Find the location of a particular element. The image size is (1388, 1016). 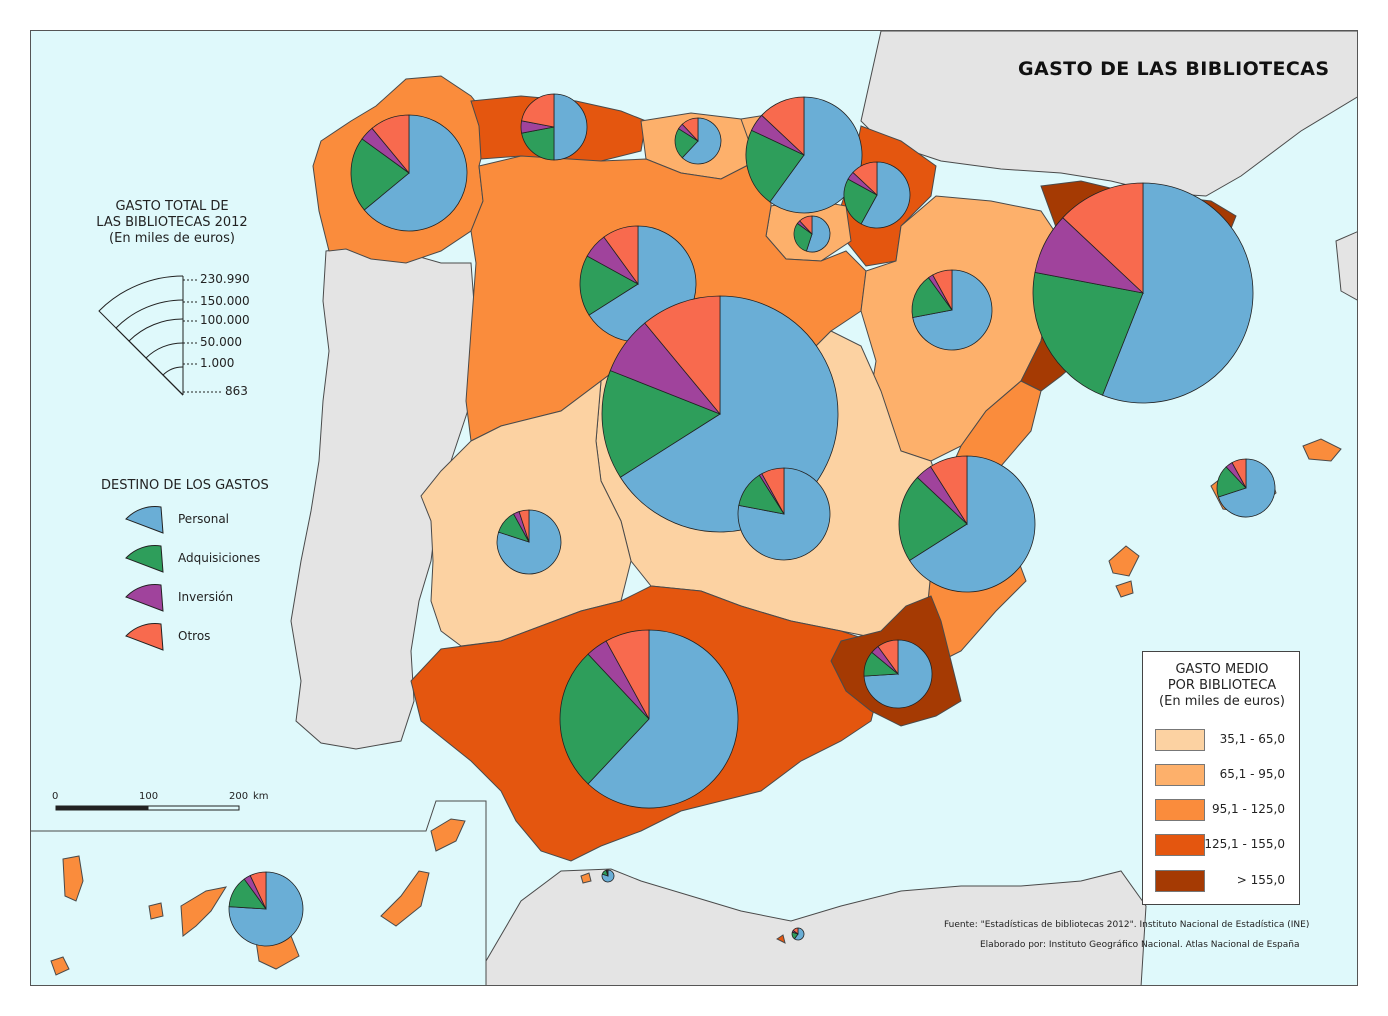

total-legend-title-line: LAS BIBLIOTECAS 2012 is located at coordinates (172, 222).